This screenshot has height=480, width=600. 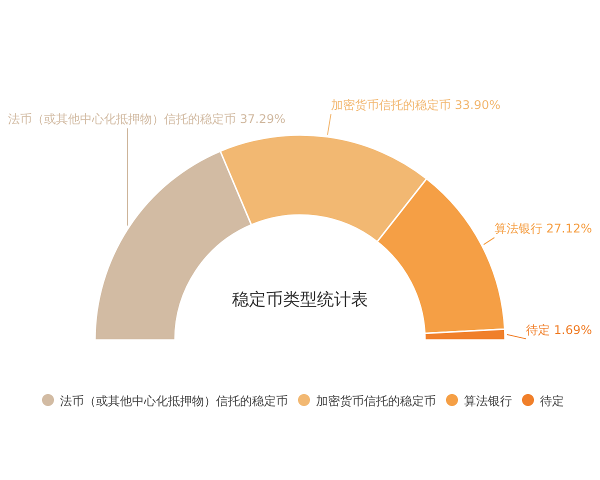 What do you see at coordinates (488, 401) in the screenshot?
I see `legend-label: 算法银行` at bounding box center [488, 401].